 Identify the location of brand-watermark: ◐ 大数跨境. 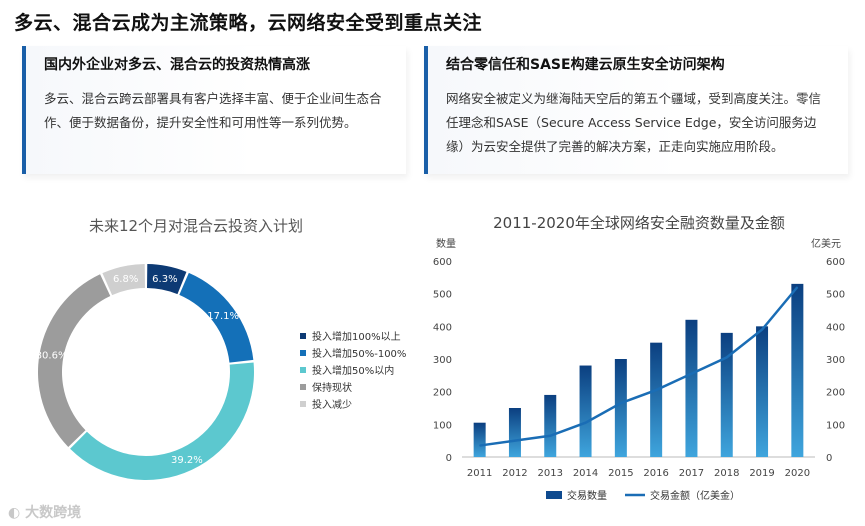
(44, 512).